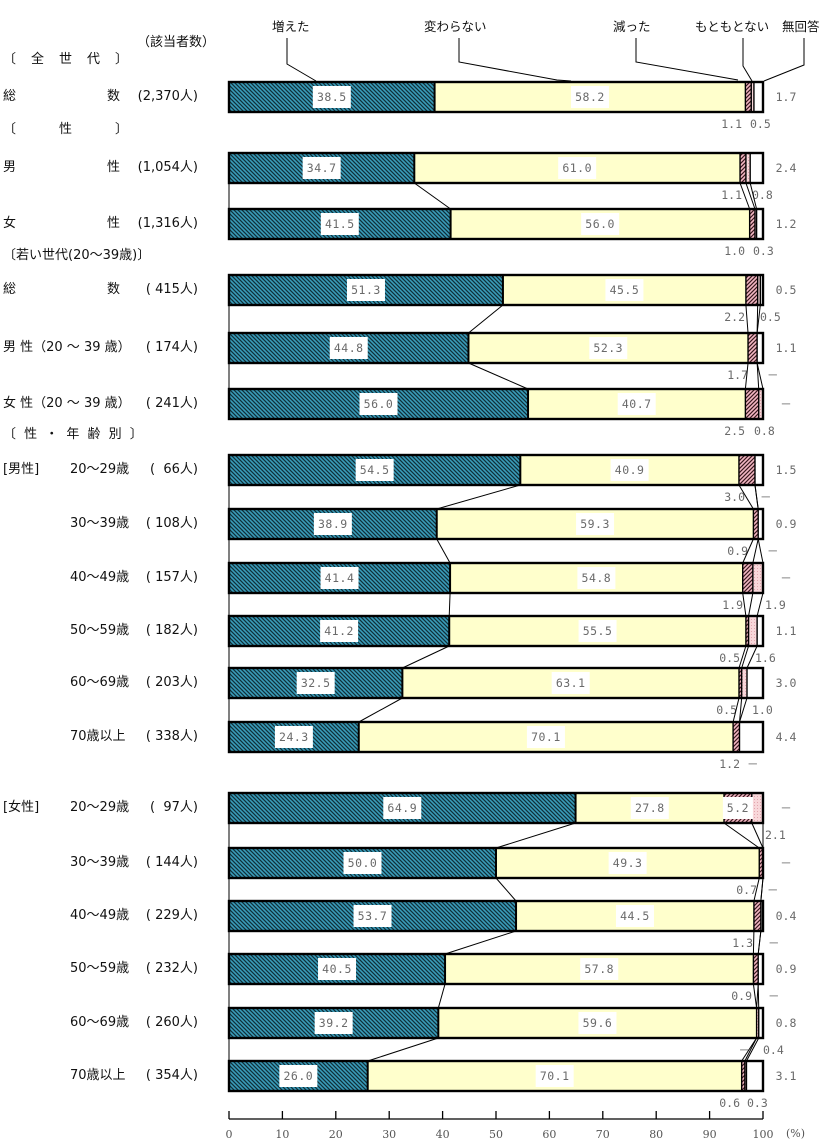 The width and height of the screenshot is (827, 1148). I want to click on value-label-unchanged: 56.0, so click(600, 224).